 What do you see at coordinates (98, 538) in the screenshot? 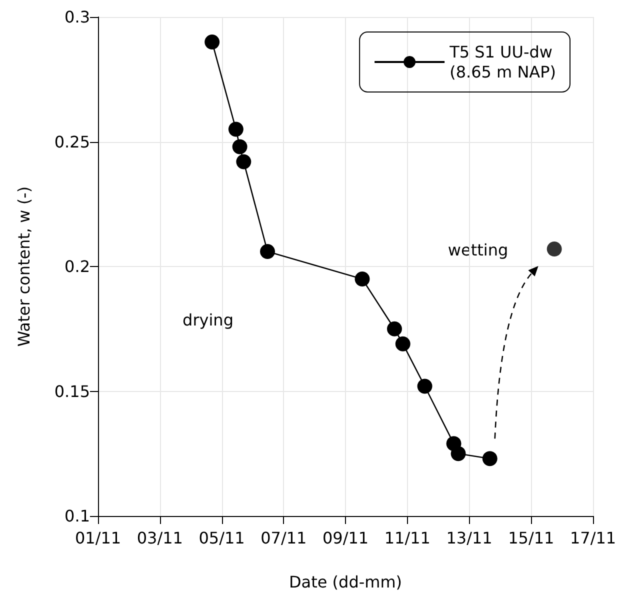
I see `x-tick-label: 01/11` at bounding box center [98, 538].